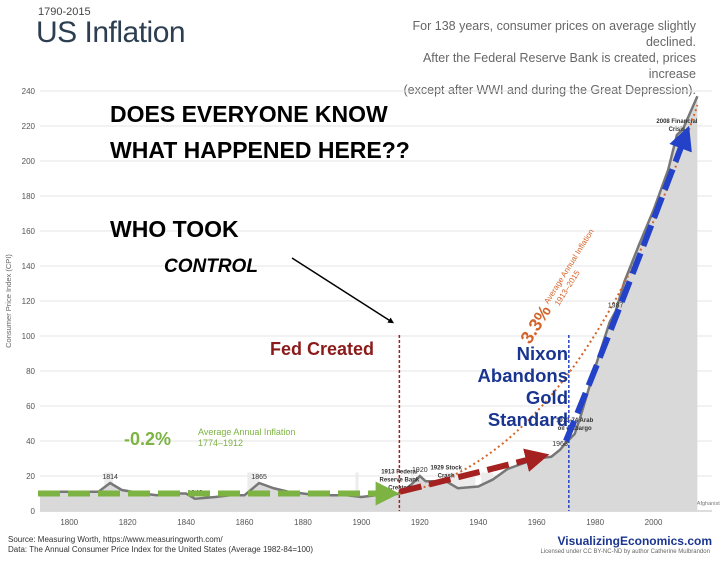 The height and width of the screenshot is (562, 720). What do you see at coordinates (29, 231) in the screenshot?
I see `y-tick-label: 160` at bounding box center [29, 231].